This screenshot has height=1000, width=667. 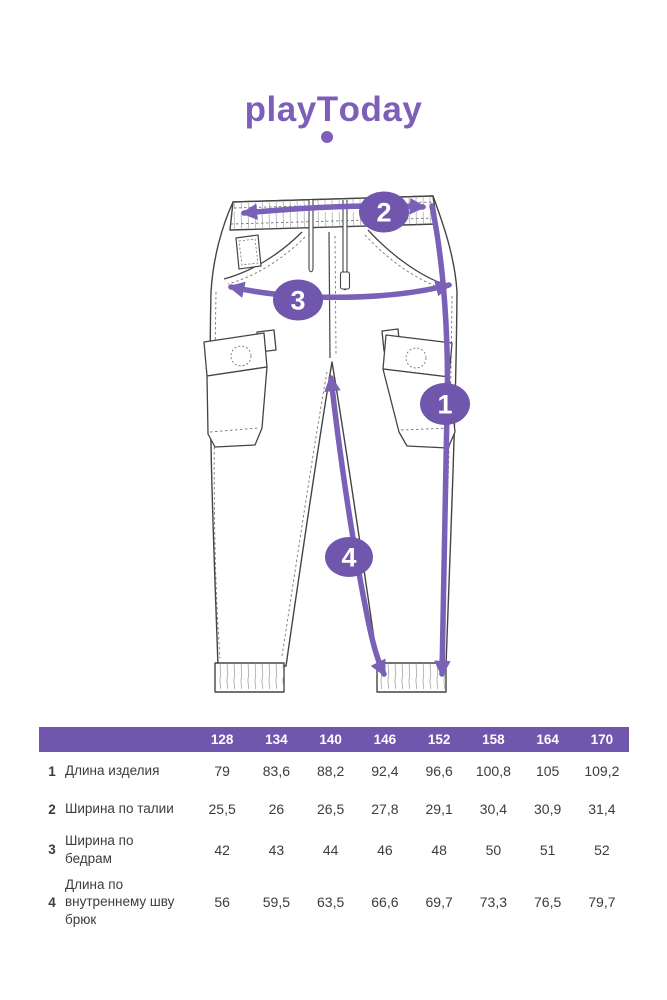 I want to click on callout-3: 3, so click(x=298, y=300).